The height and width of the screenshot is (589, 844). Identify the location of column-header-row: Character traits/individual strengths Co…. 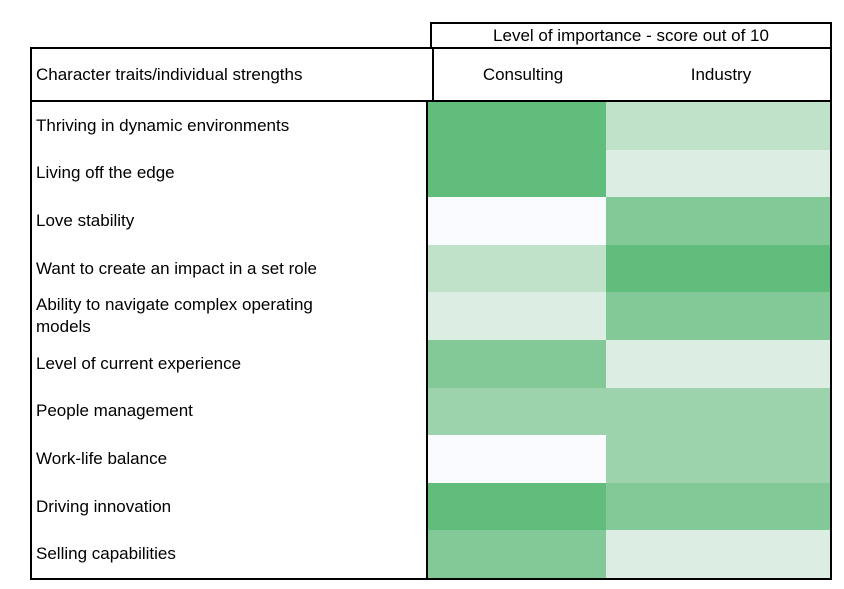
(431, 75).